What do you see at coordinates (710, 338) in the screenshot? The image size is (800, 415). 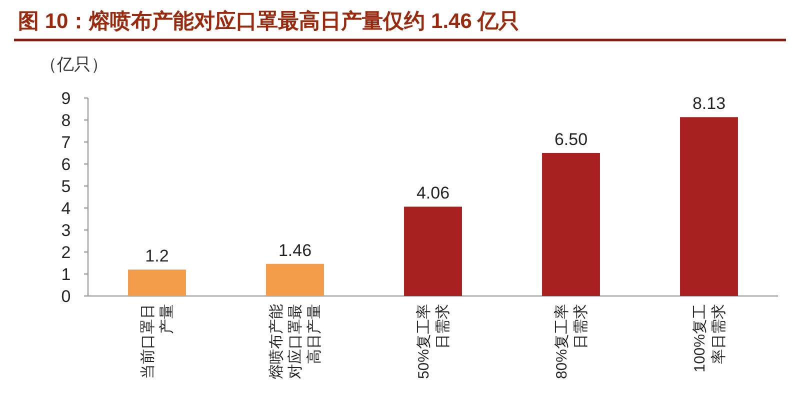 I see `x-tick-label: 100%复工率日需求` at bounding box center [710, 338].